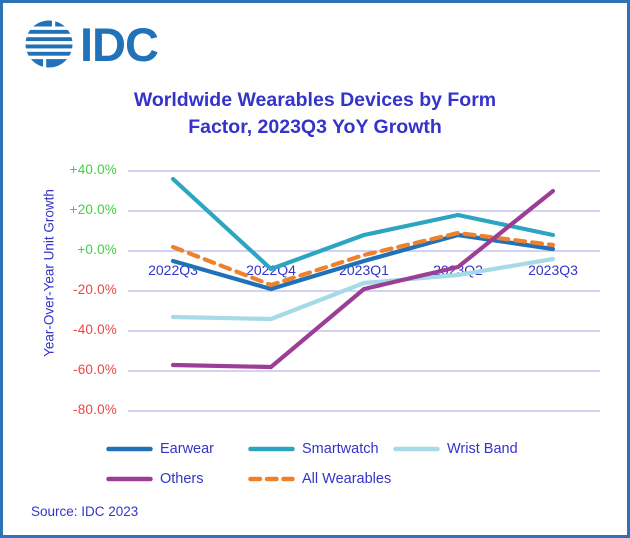 The width and height of the screenshot is (630, 538). Describe the element at coordinates (95, 289) in the screenshot. I see `y-tick-label: -20.0%` at that location.